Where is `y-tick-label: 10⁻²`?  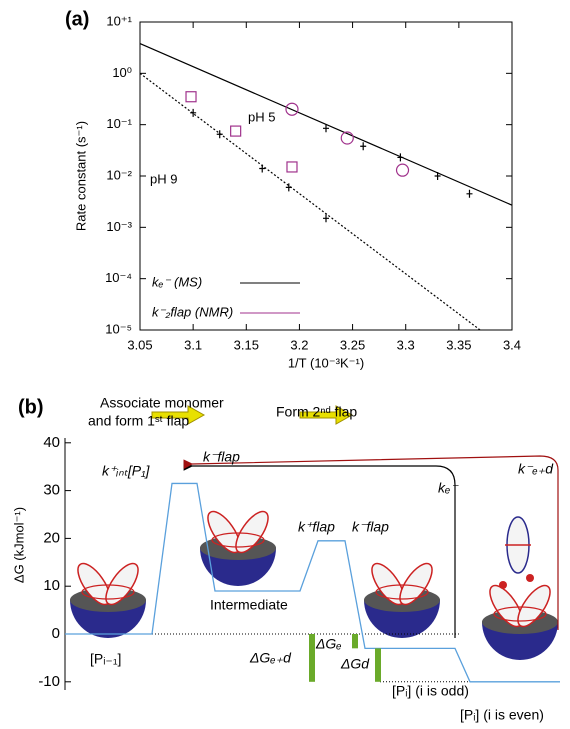
y-tick-label: 10⁻² is located at coordinates (119, 174).